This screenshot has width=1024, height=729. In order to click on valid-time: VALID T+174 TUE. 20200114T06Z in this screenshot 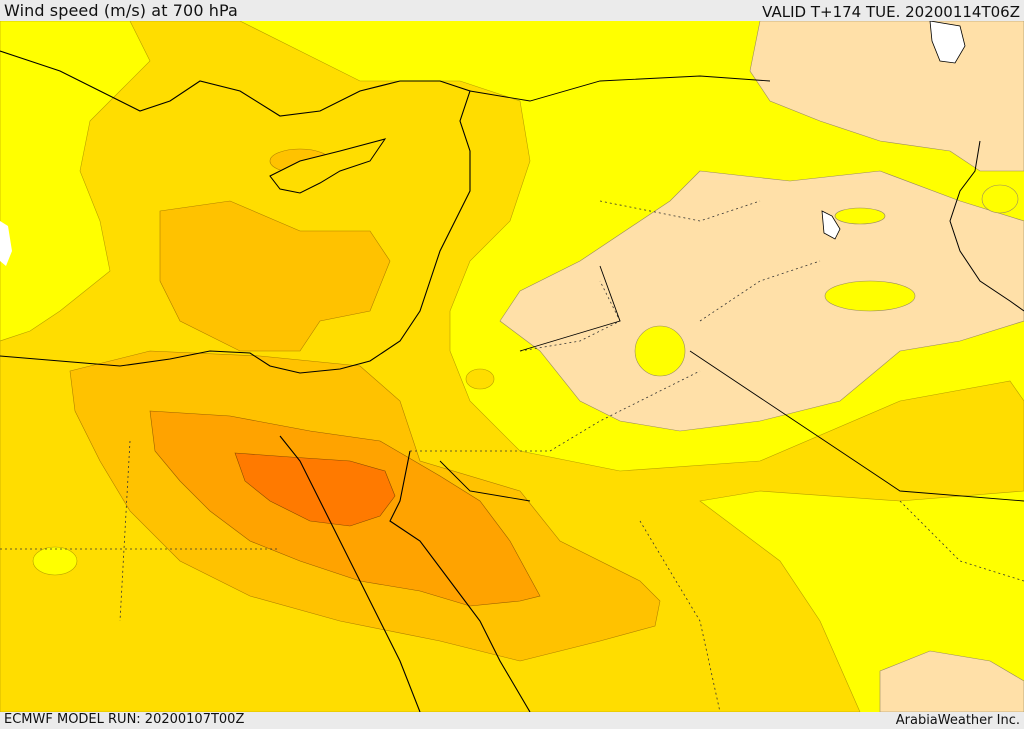, I will do `click(891, 12)`.